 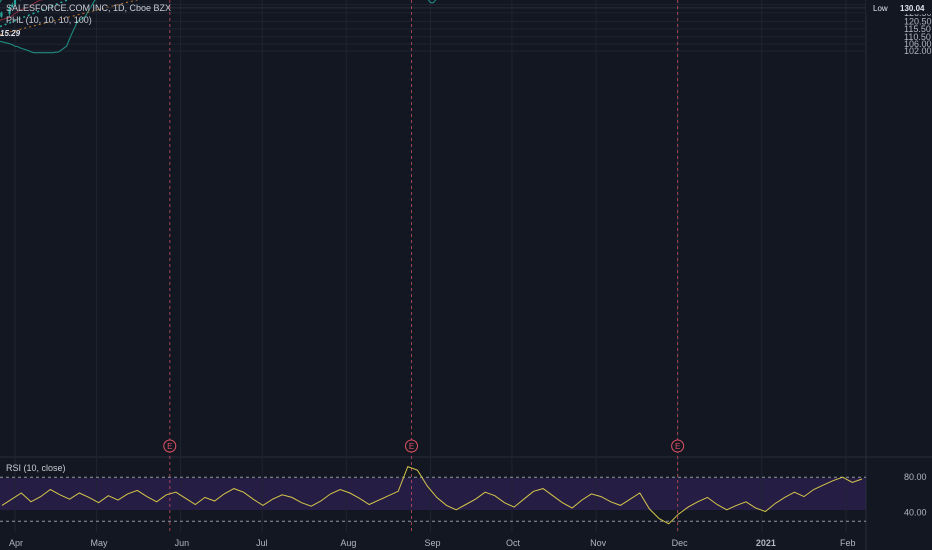 What do you see at coordinates (182, 543) in the screenshot?
I see `x-tick-label: Jun` at bounding box center [182, 543].